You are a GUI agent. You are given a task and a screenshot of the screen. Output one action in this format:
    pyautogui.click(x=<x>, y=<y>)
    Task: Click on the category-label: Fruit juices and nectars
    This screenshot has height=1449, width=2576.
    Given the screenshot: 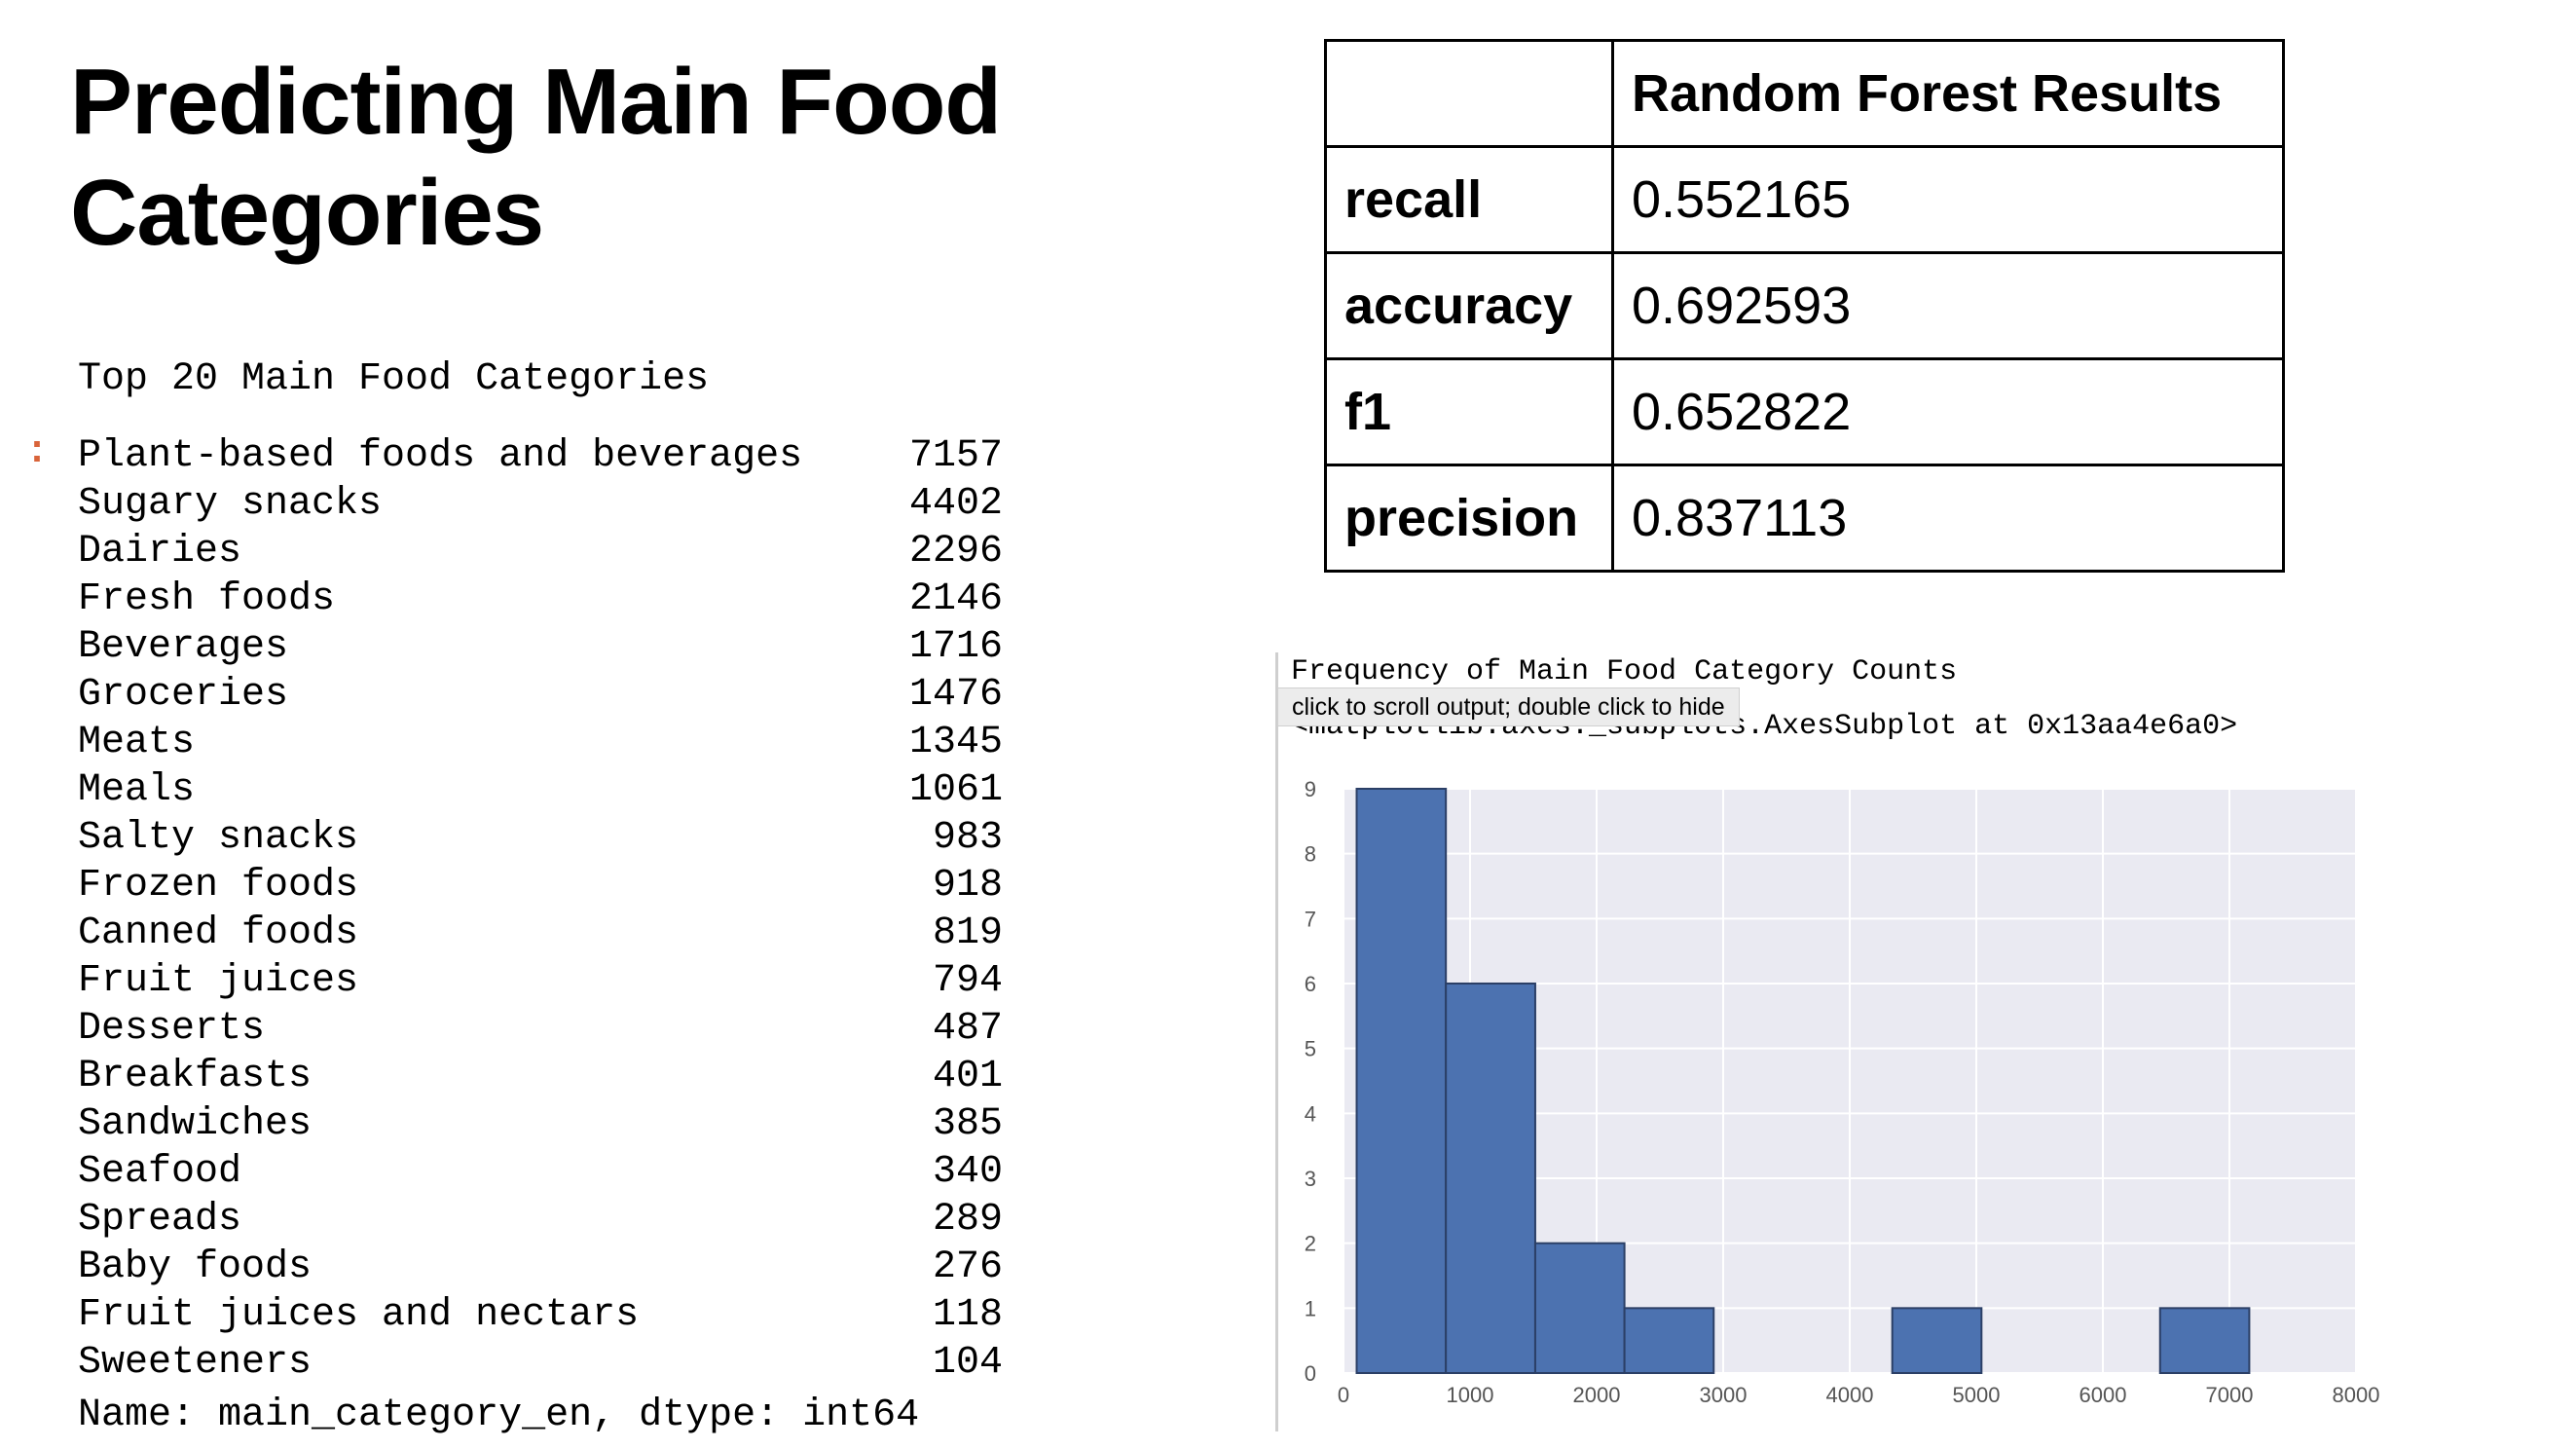 What is the action you would take?
    pyautogui.click(x=359, y=1315)
    